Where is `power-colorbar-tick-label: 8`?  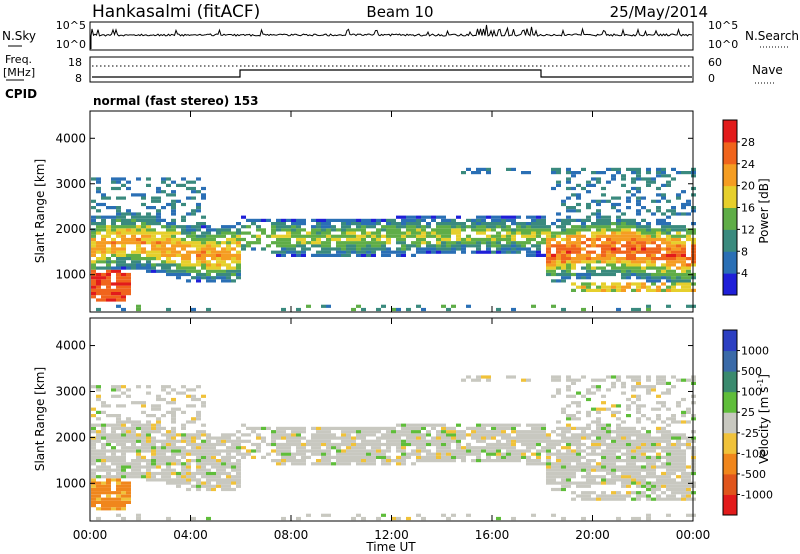
power-colorbar-tick-label: 8 is located at coordinates (744, 251).